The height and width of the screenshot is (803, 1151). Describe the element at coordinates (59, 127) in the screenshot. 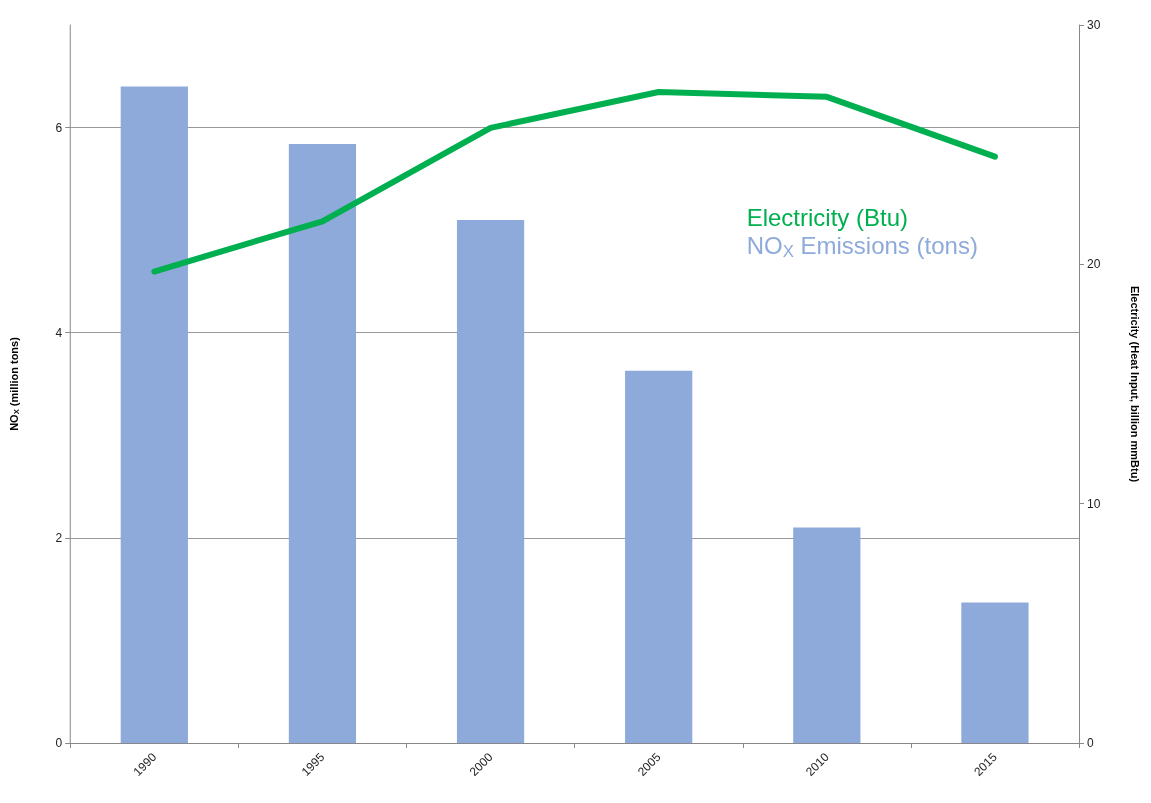

I see `y-tick-label: 6` at that location.